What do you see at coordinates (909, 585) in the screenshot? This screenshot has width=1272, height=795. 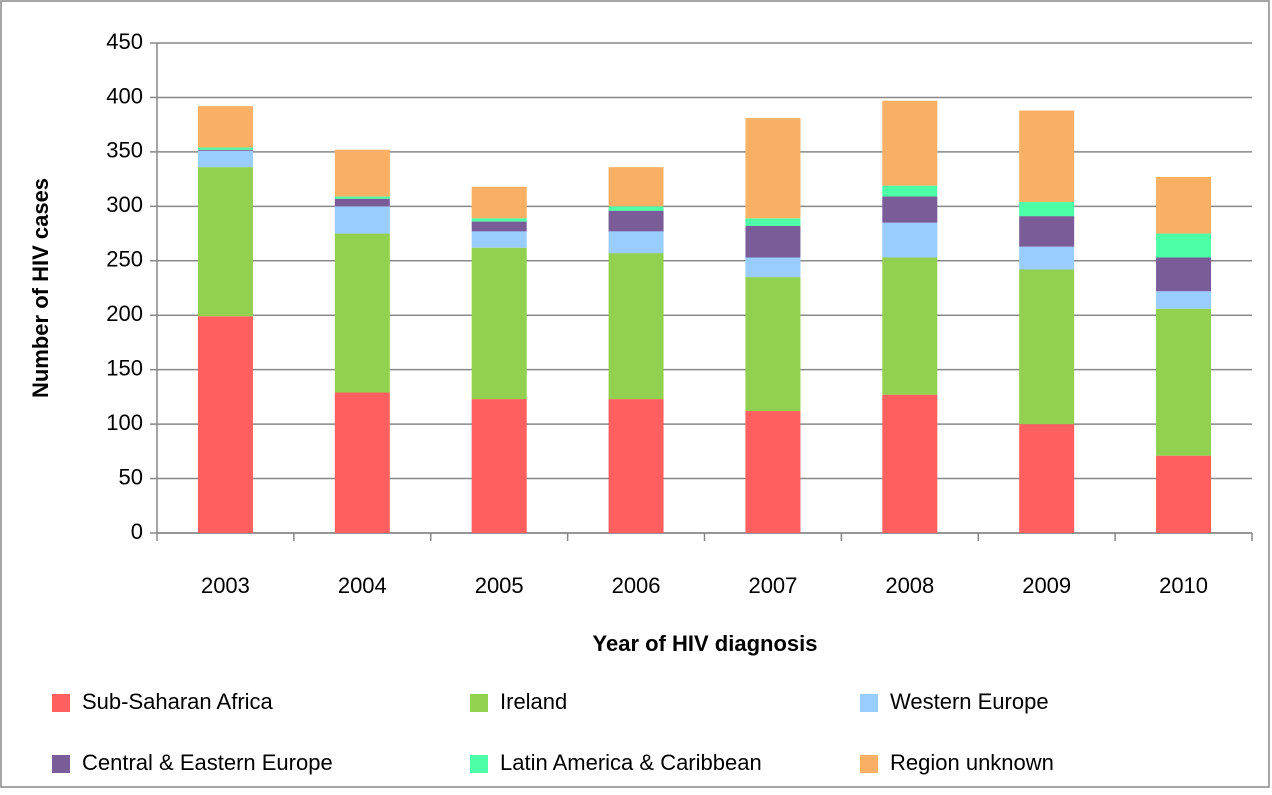 I see `x-tick-label: 2008` at bounding box center [909, 585].